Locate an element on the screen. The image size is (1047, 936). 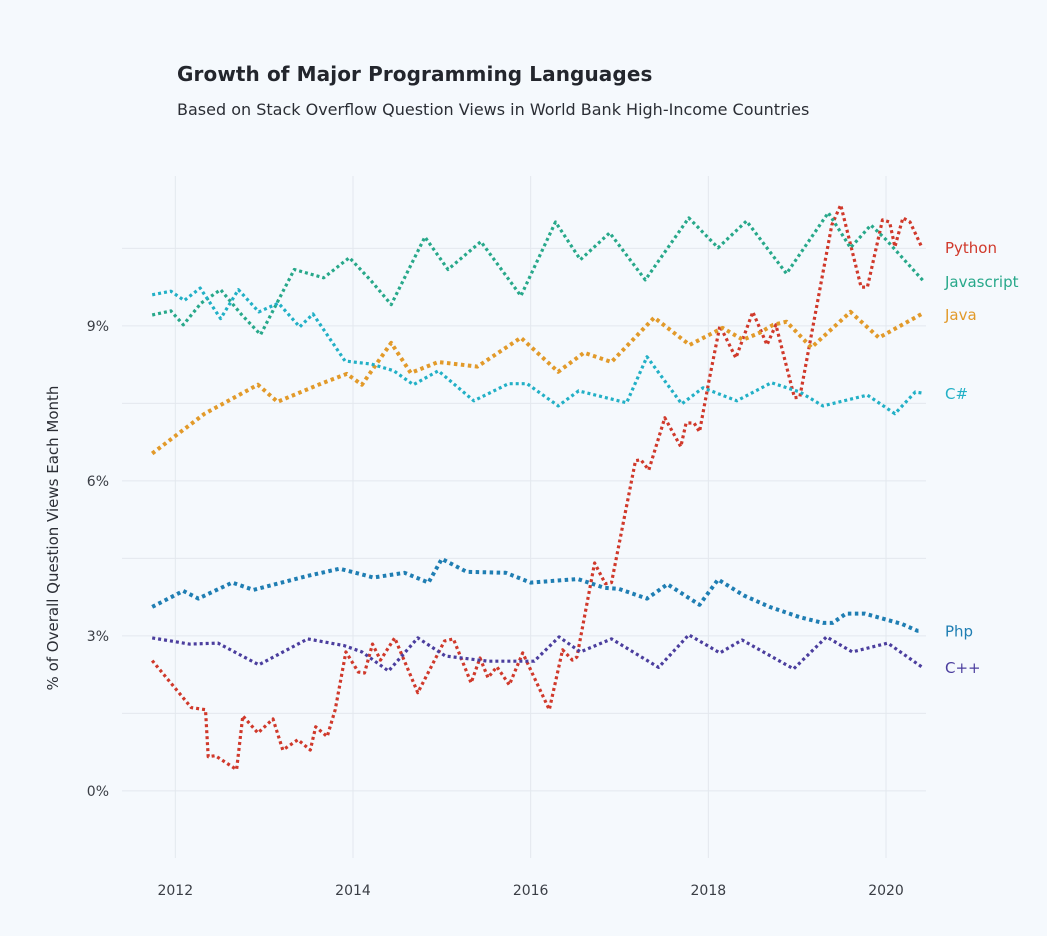
x-tick-label: 2020 is located at coordinates (886, 891).